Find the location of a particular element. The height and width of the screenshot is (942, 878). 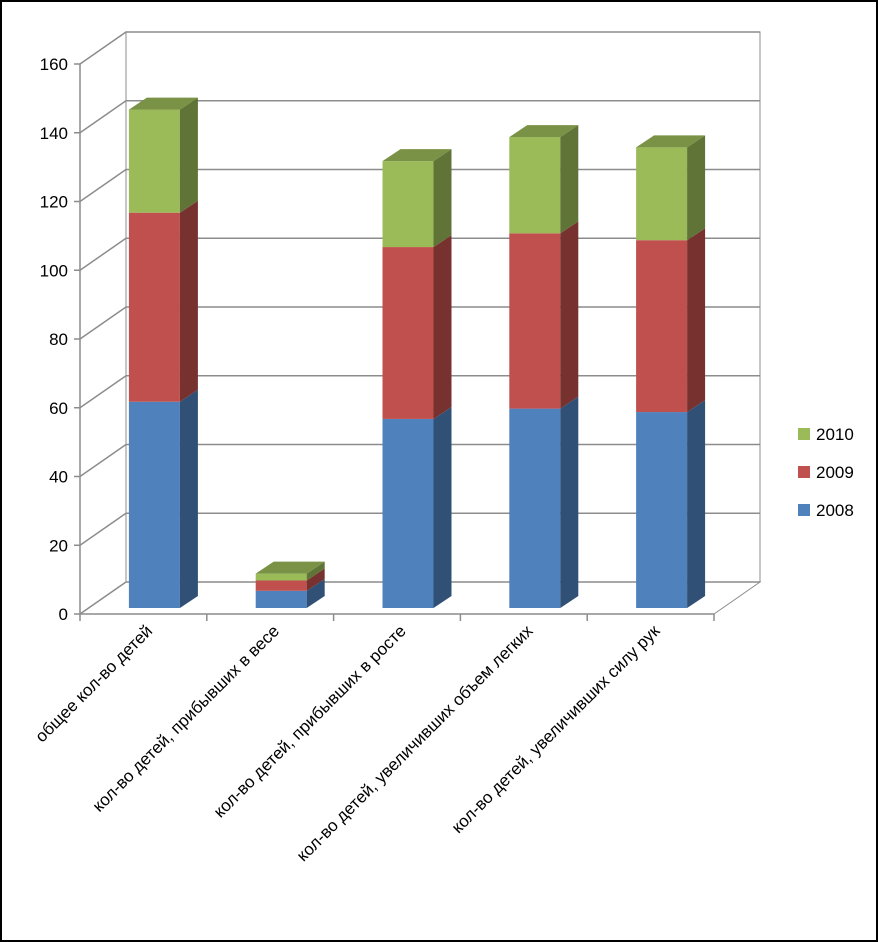

y-tick-label: 0 is located at coordinates (63, 614).